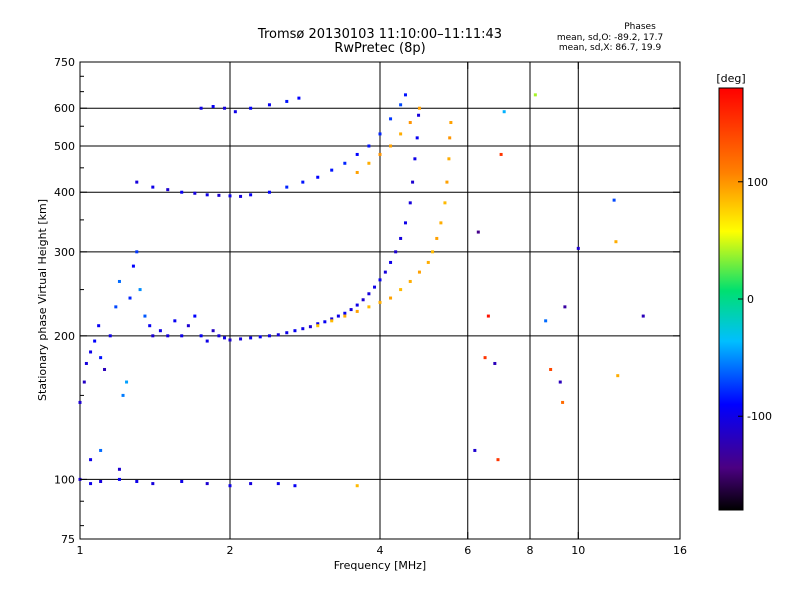 The image size is (800, 600). What do you see at coordinates (80, 550) in the screenshot?
I see `x-tick-label: 1` at bounding box center [80, 550].